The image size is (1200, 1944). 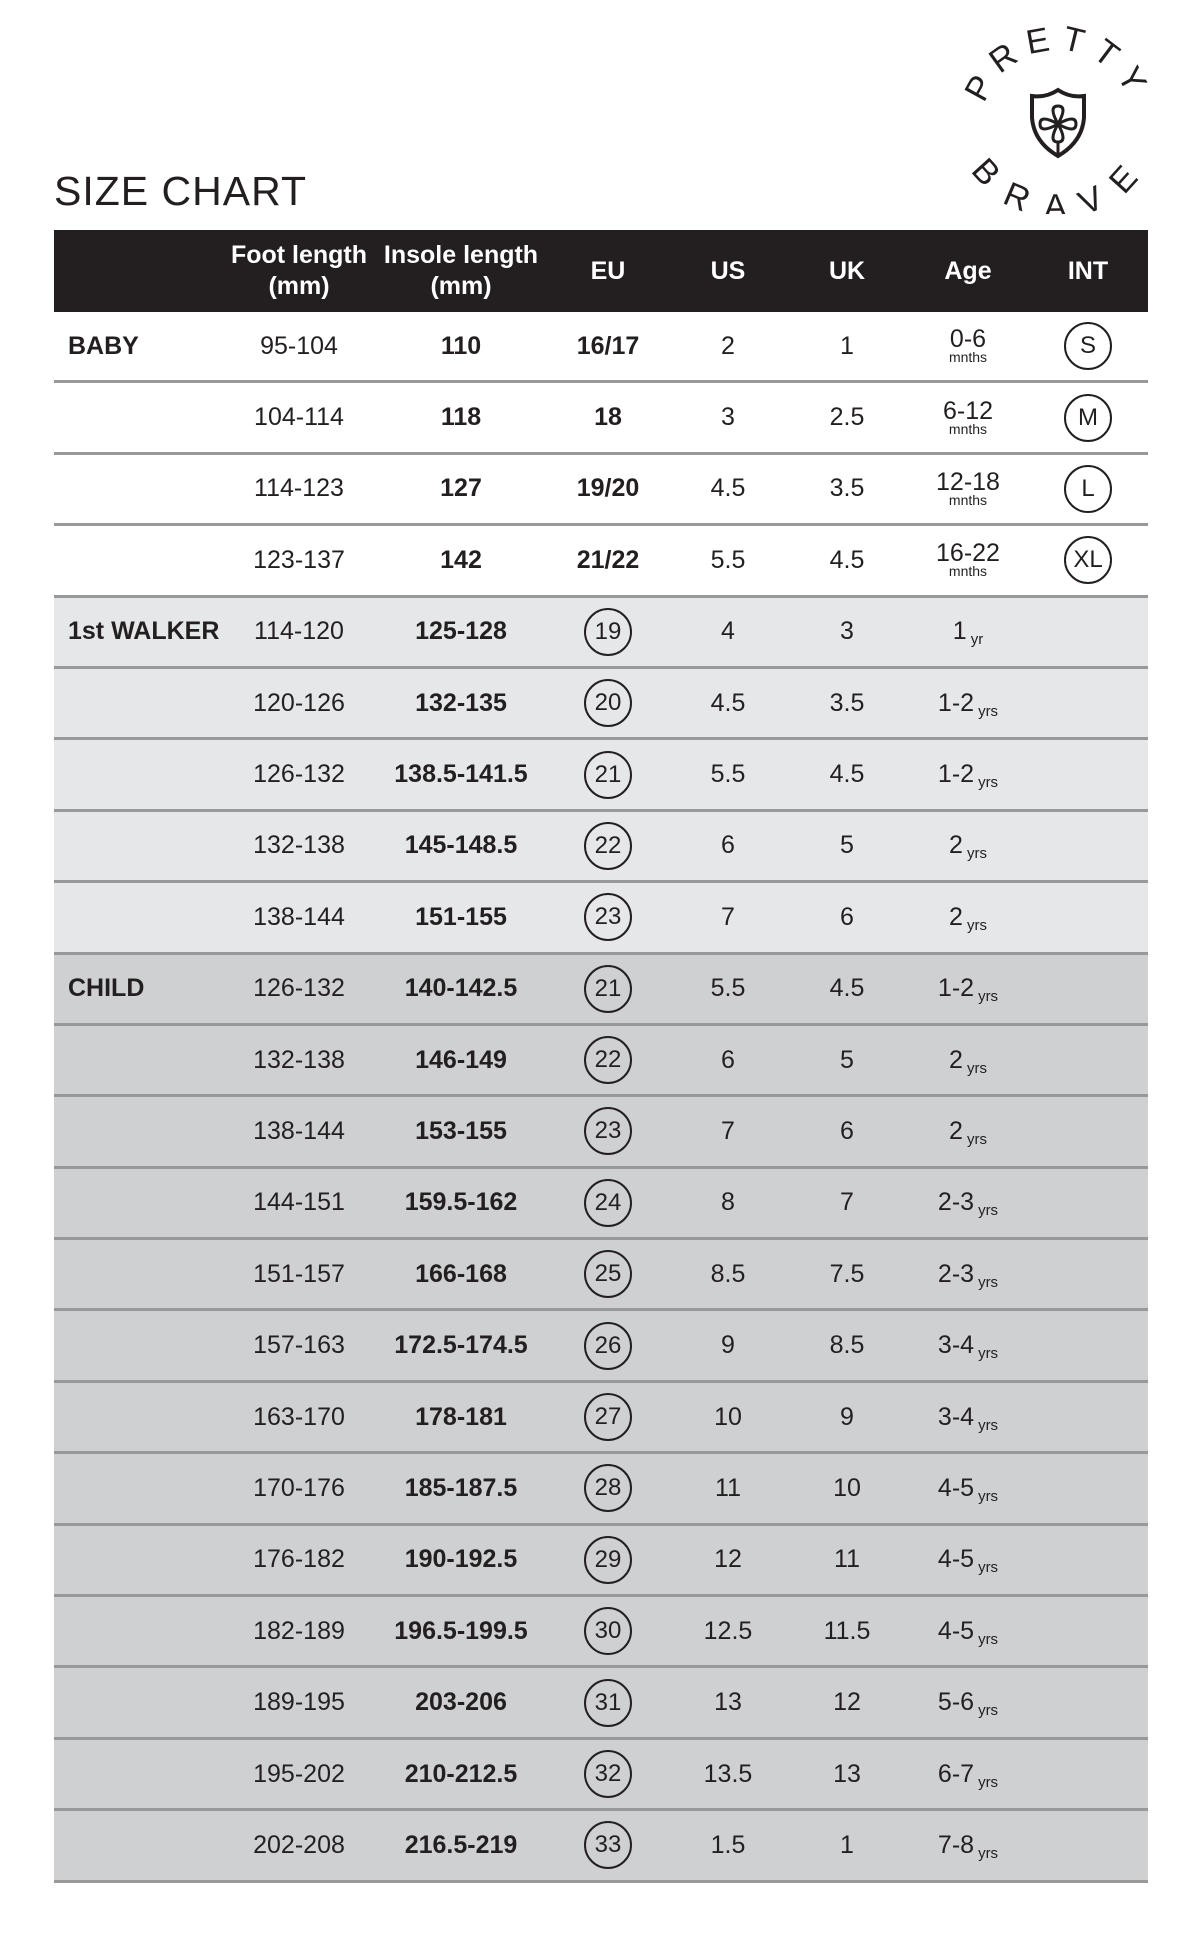 I want to click on foot-length: 176-182, so click(x=299, y=1559).